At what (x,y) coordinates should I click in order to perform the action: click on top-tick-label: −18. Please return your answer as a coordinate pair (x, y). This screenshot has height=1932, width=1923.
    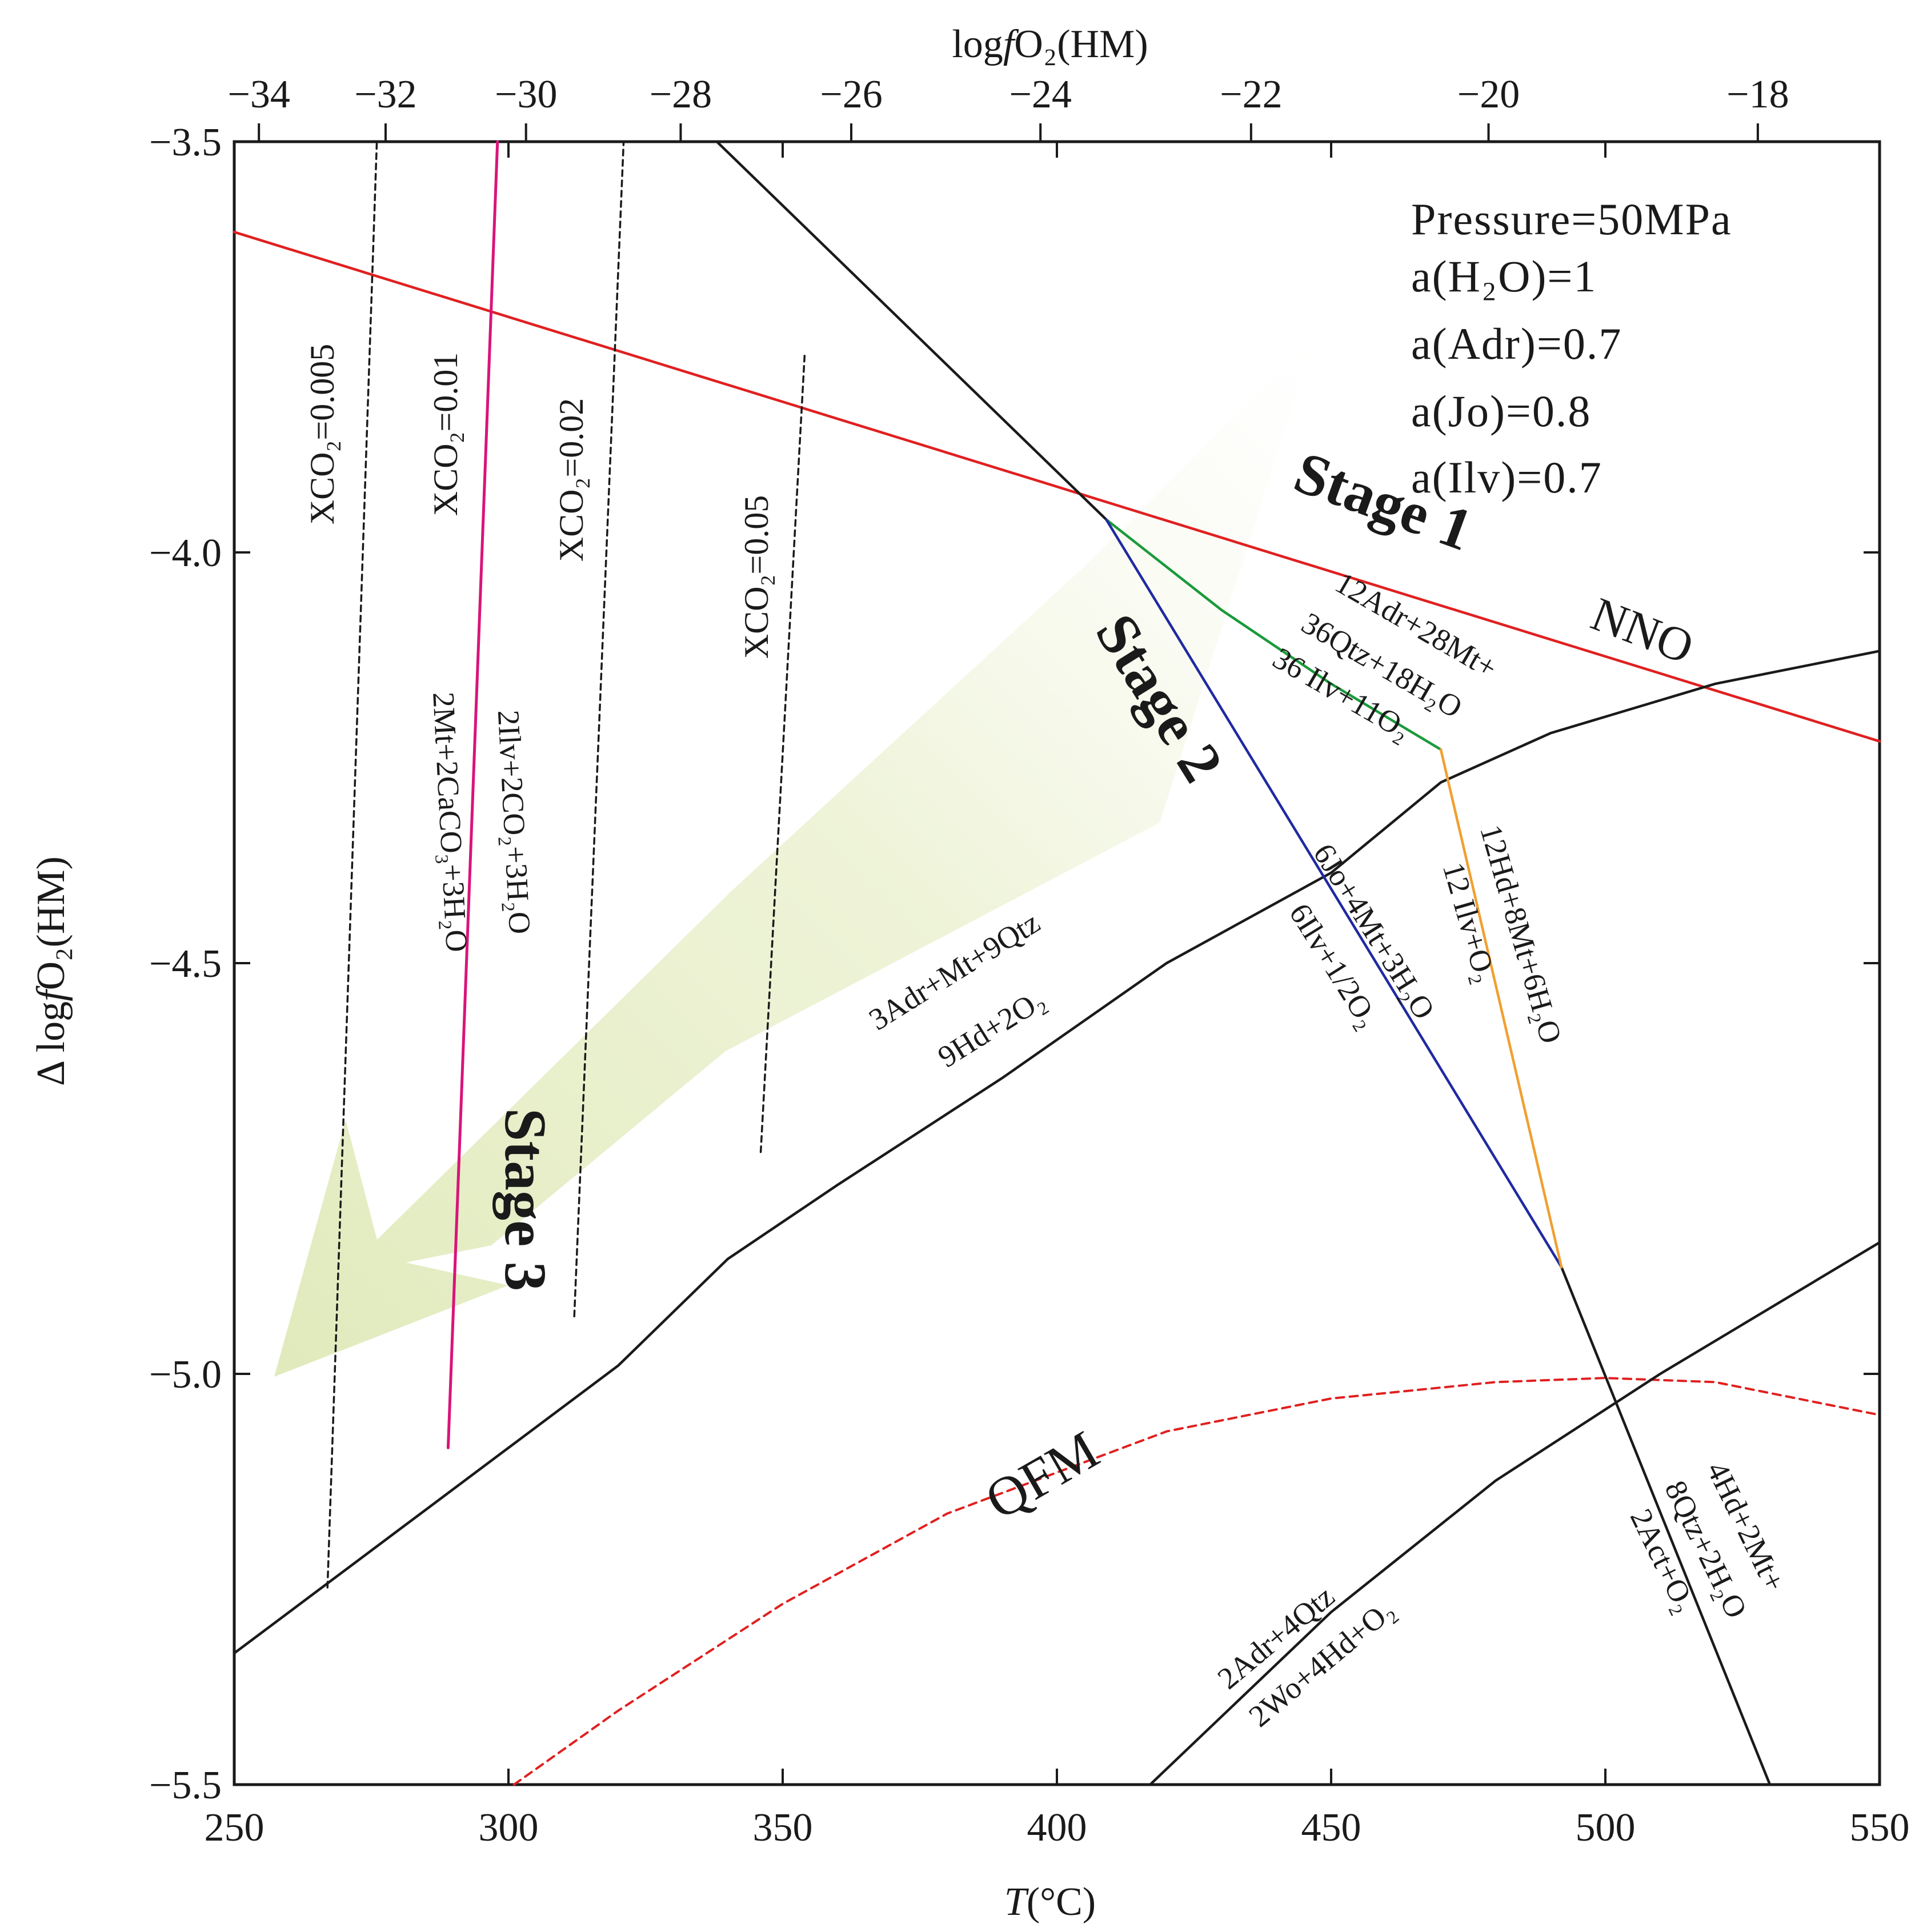
    Looking at the image, I should click on (1757, 95).